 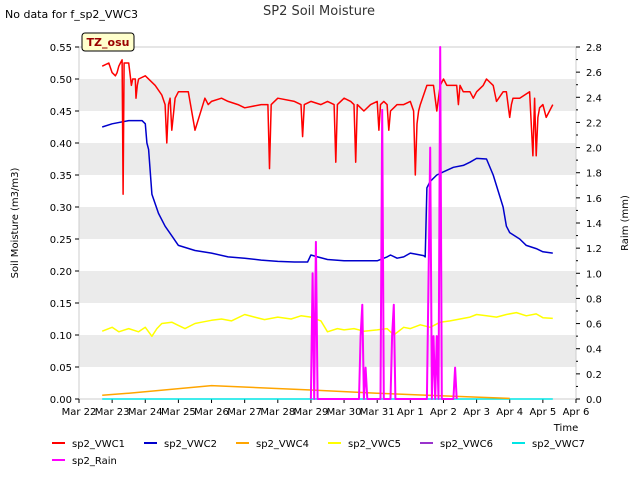 What do you see at coordinates (61, 240) in the screenshot?
I see `y-tick-label: 0.25` at bounding box center [61, 240].